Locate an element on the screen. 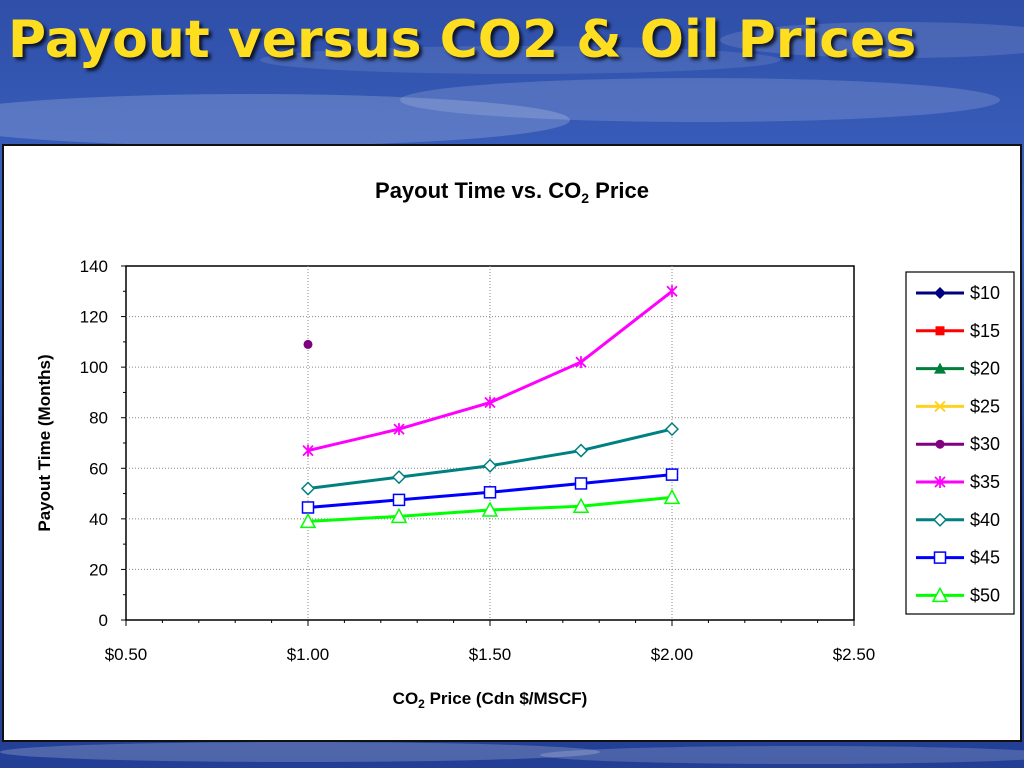 Image resolution: width=1024 pixels, height=768 pixels. legend-item: $45 is located at coordinates (958, 558).